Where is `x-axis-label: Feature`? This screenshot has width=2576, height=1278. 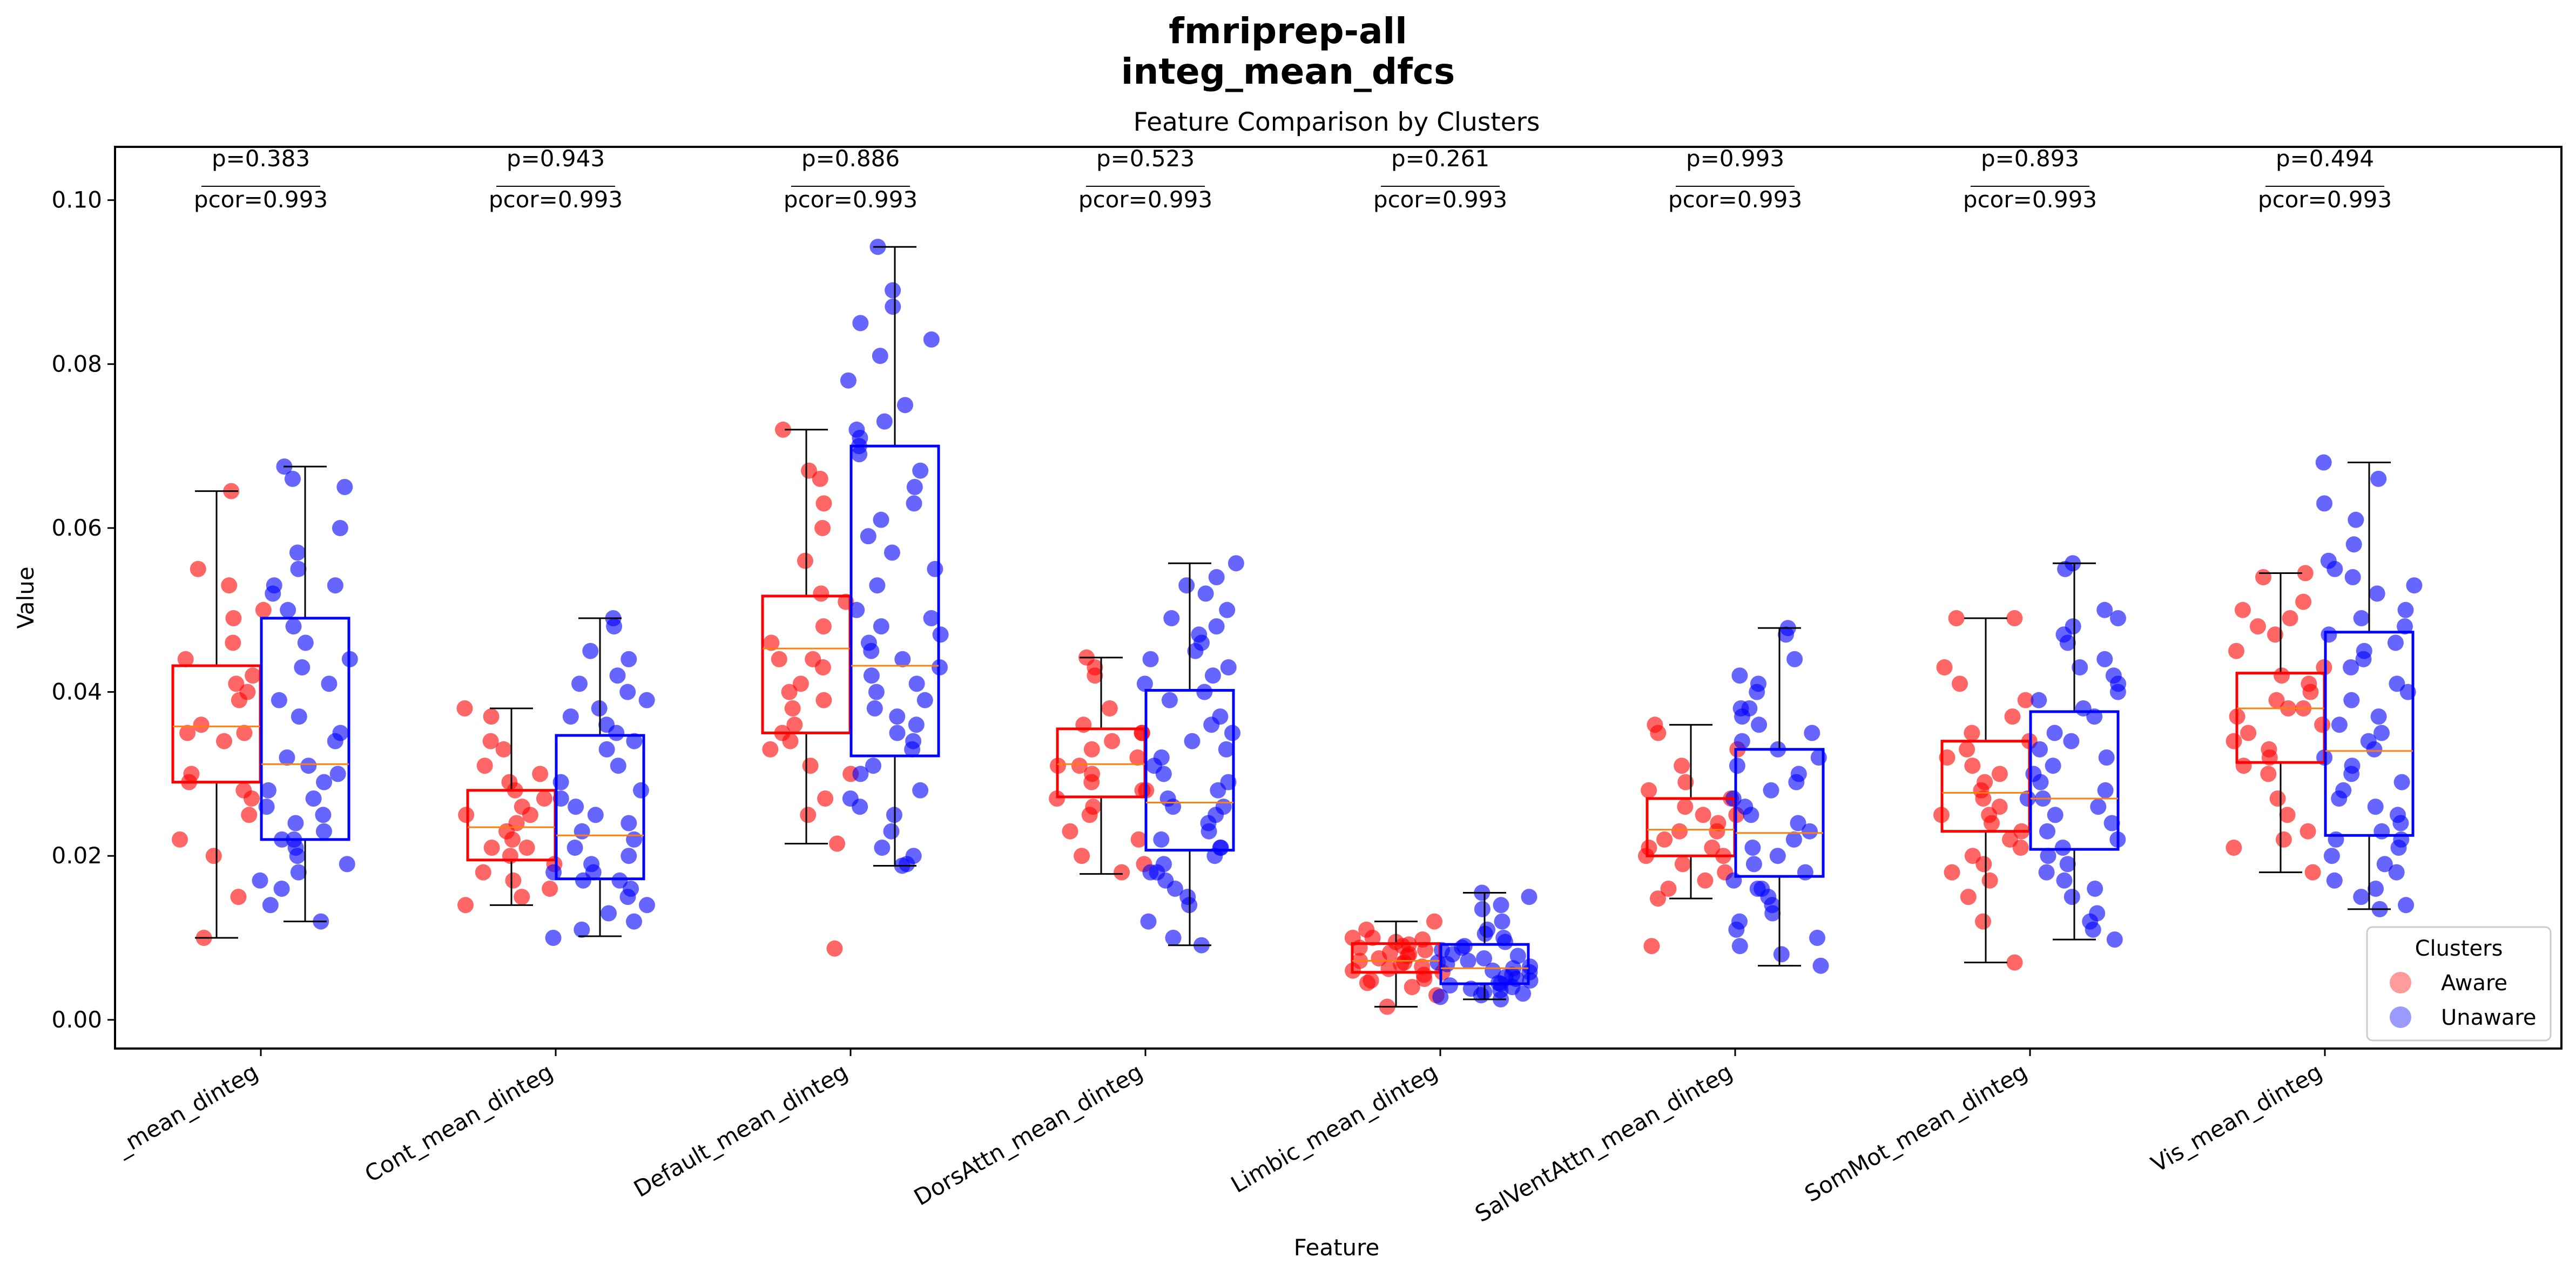 x-axis-label: Feature is located at coordinates (1337, 1247).